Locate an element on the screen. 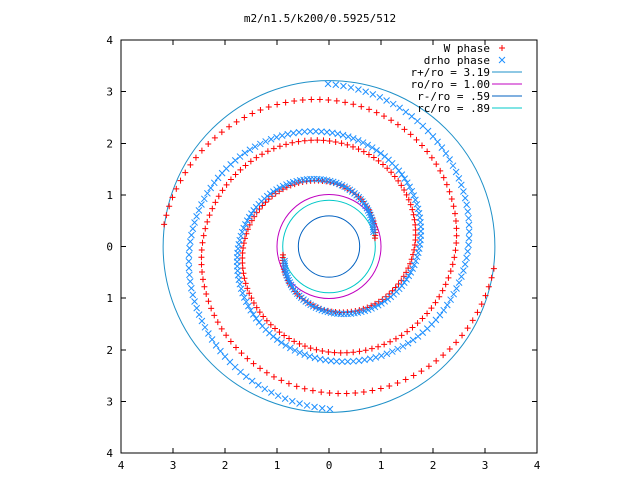 The width and height of the screenshot is (640, 480). x-tick-label-8: 4 is located at coordinates (537, 465).